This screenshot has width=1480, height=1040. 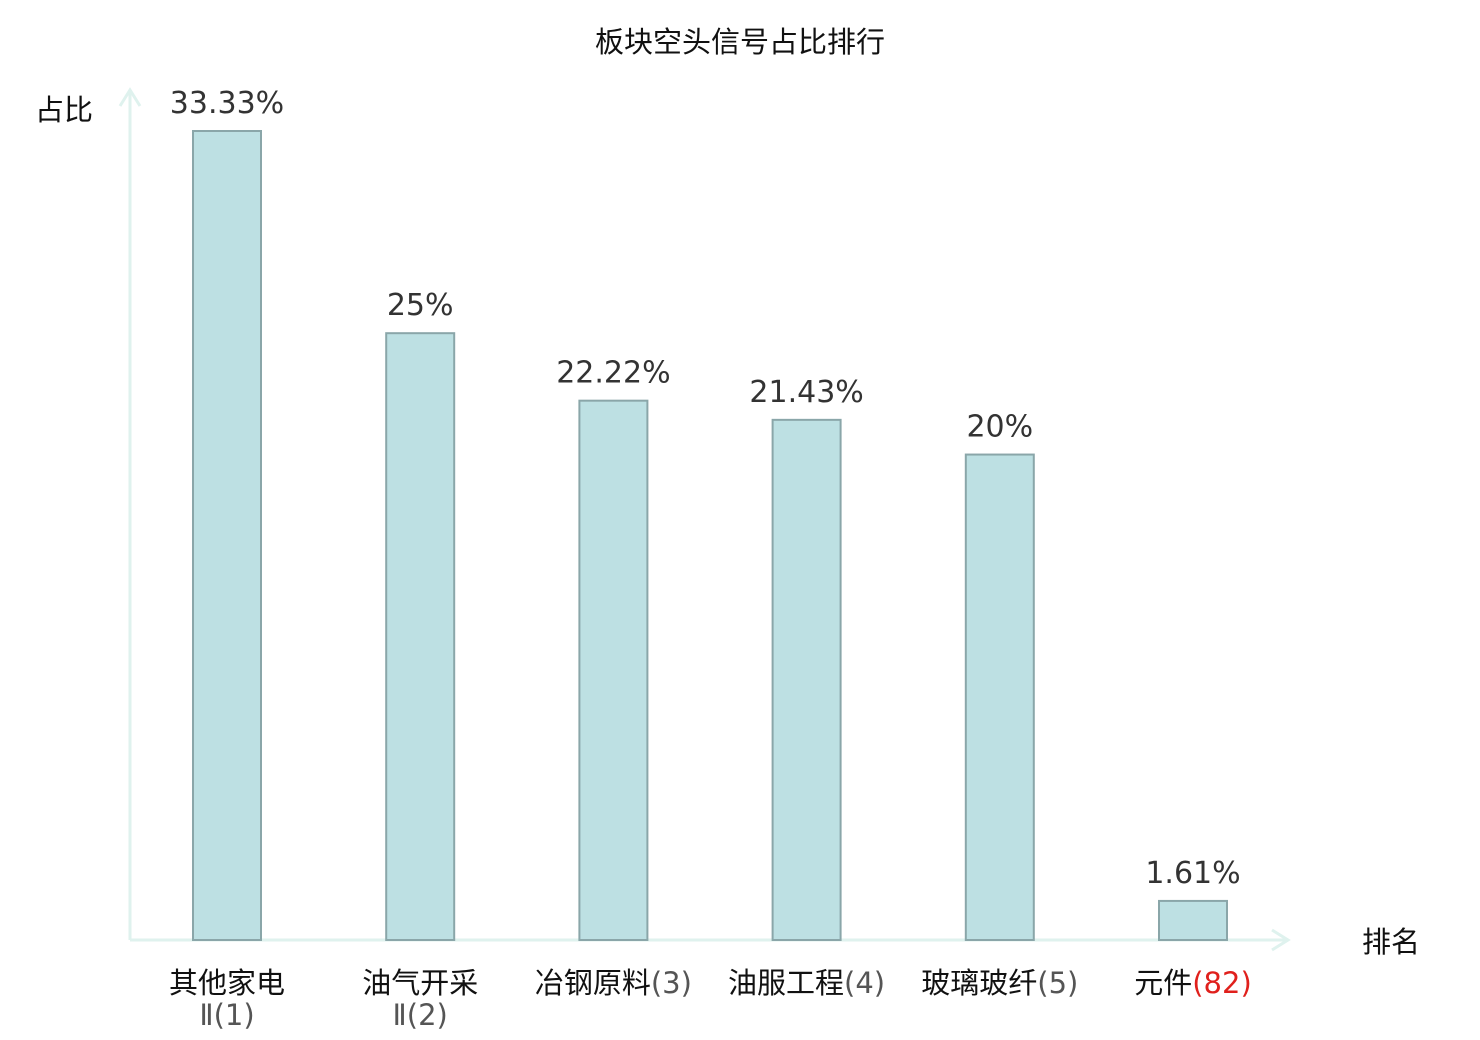 I want to click on category-label-5: 玻璃玻纤(5), so click(x=999, y=983).